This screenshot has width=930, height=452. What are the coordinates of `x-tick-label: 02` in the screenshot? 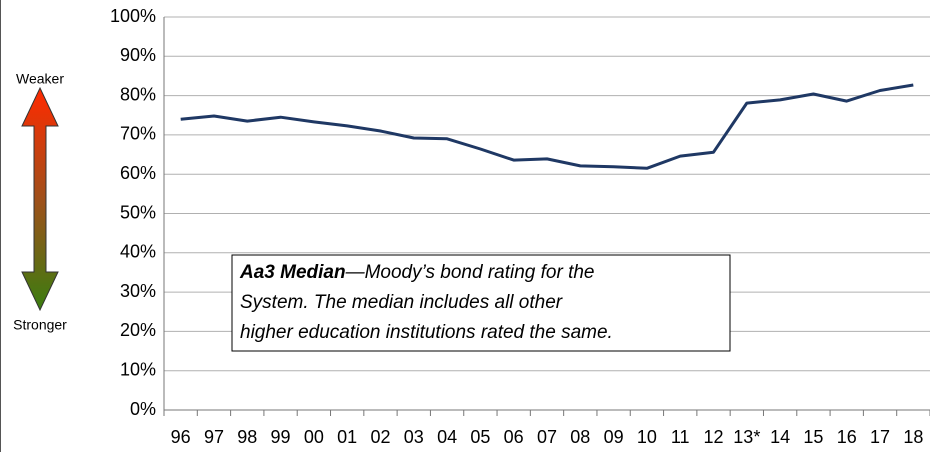 It's located at (380, 437).